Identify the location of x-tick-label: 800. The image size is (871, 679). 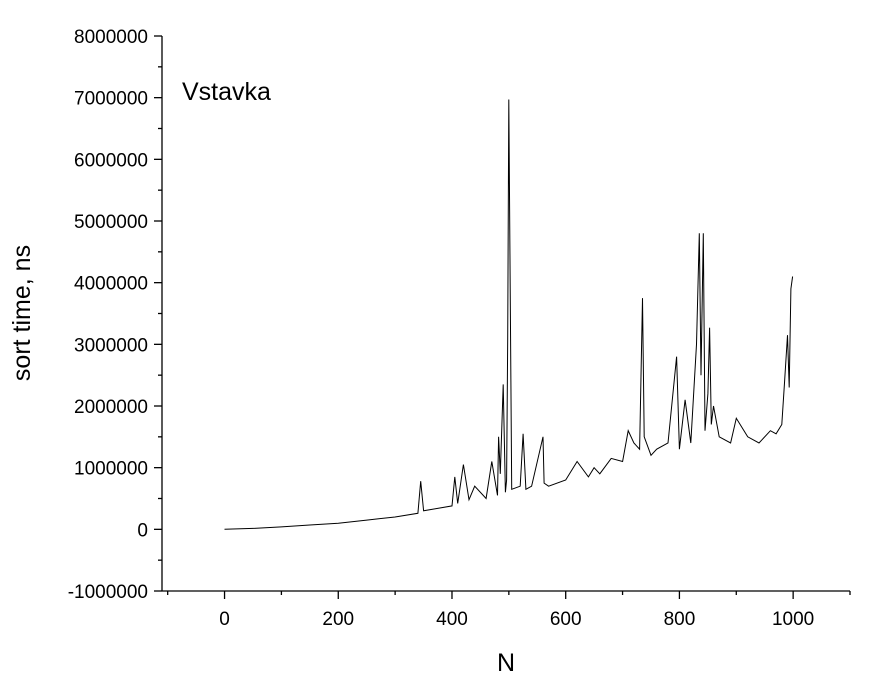
(680, 619).